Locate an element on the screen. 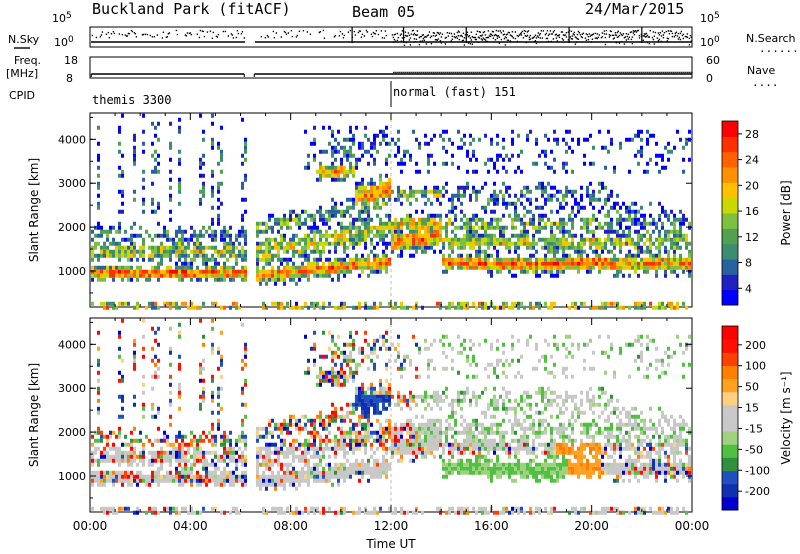 This screenshot has height=554, width=800. program-label-1: themis 3300 is located at coordinates (131, 100).